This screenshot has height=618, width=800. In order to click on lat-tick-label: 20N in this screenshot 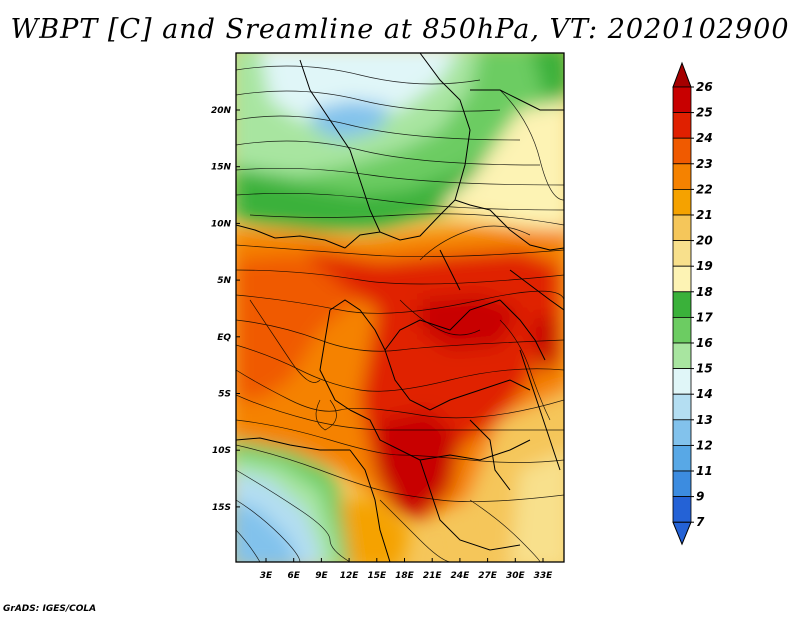, I will do `click(221, 111)`.